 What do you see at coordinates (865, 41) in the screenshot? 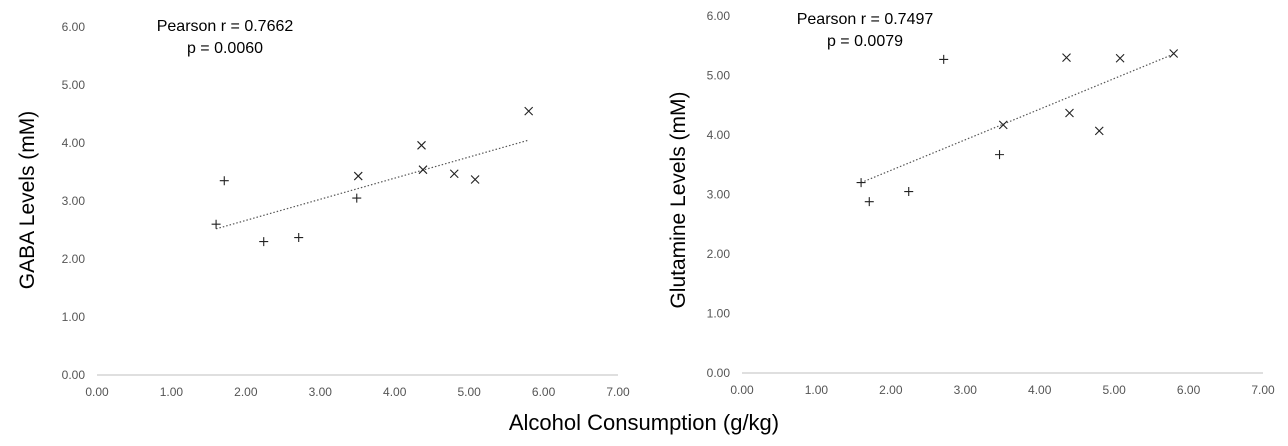
I see `p-value-annotation: p = 0.0079` at bounding box center [865, 41].